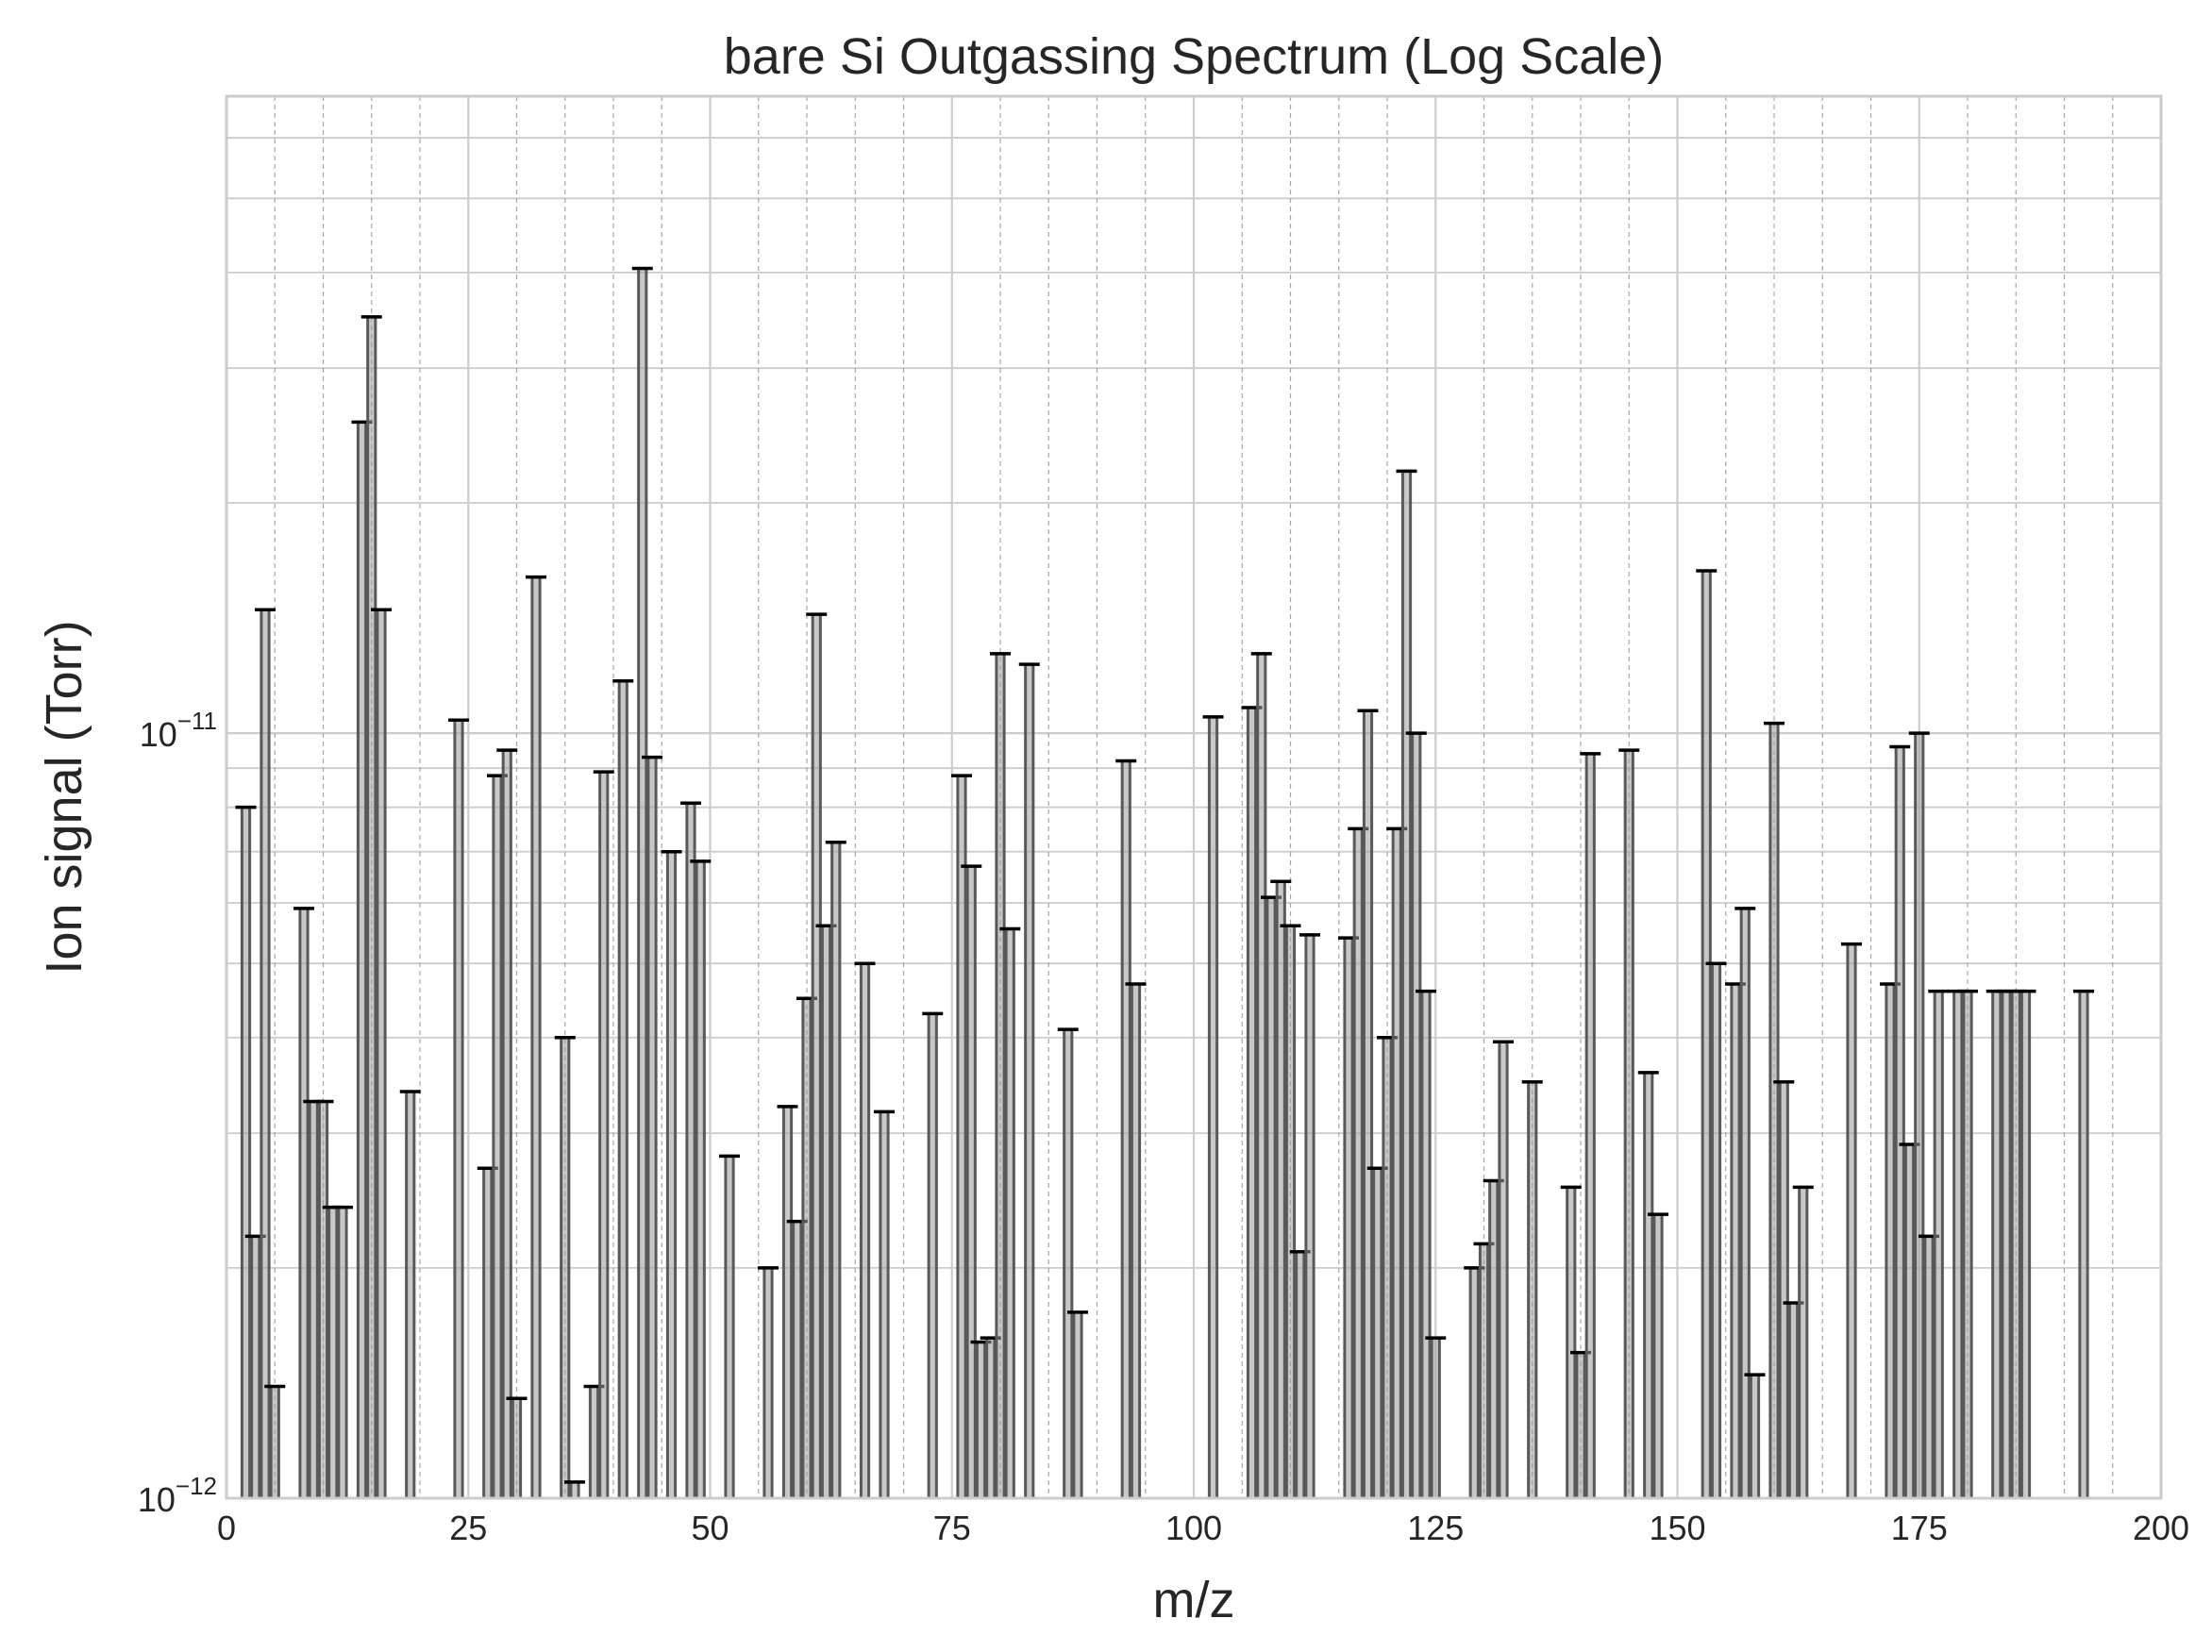 Image resolution: width=2212 pixels, height=1652 pixels. What do you see at coordinates (179, 730) in the screenshot?
I see `y-tick-label: 10−11` at bounding box center [179, 730].